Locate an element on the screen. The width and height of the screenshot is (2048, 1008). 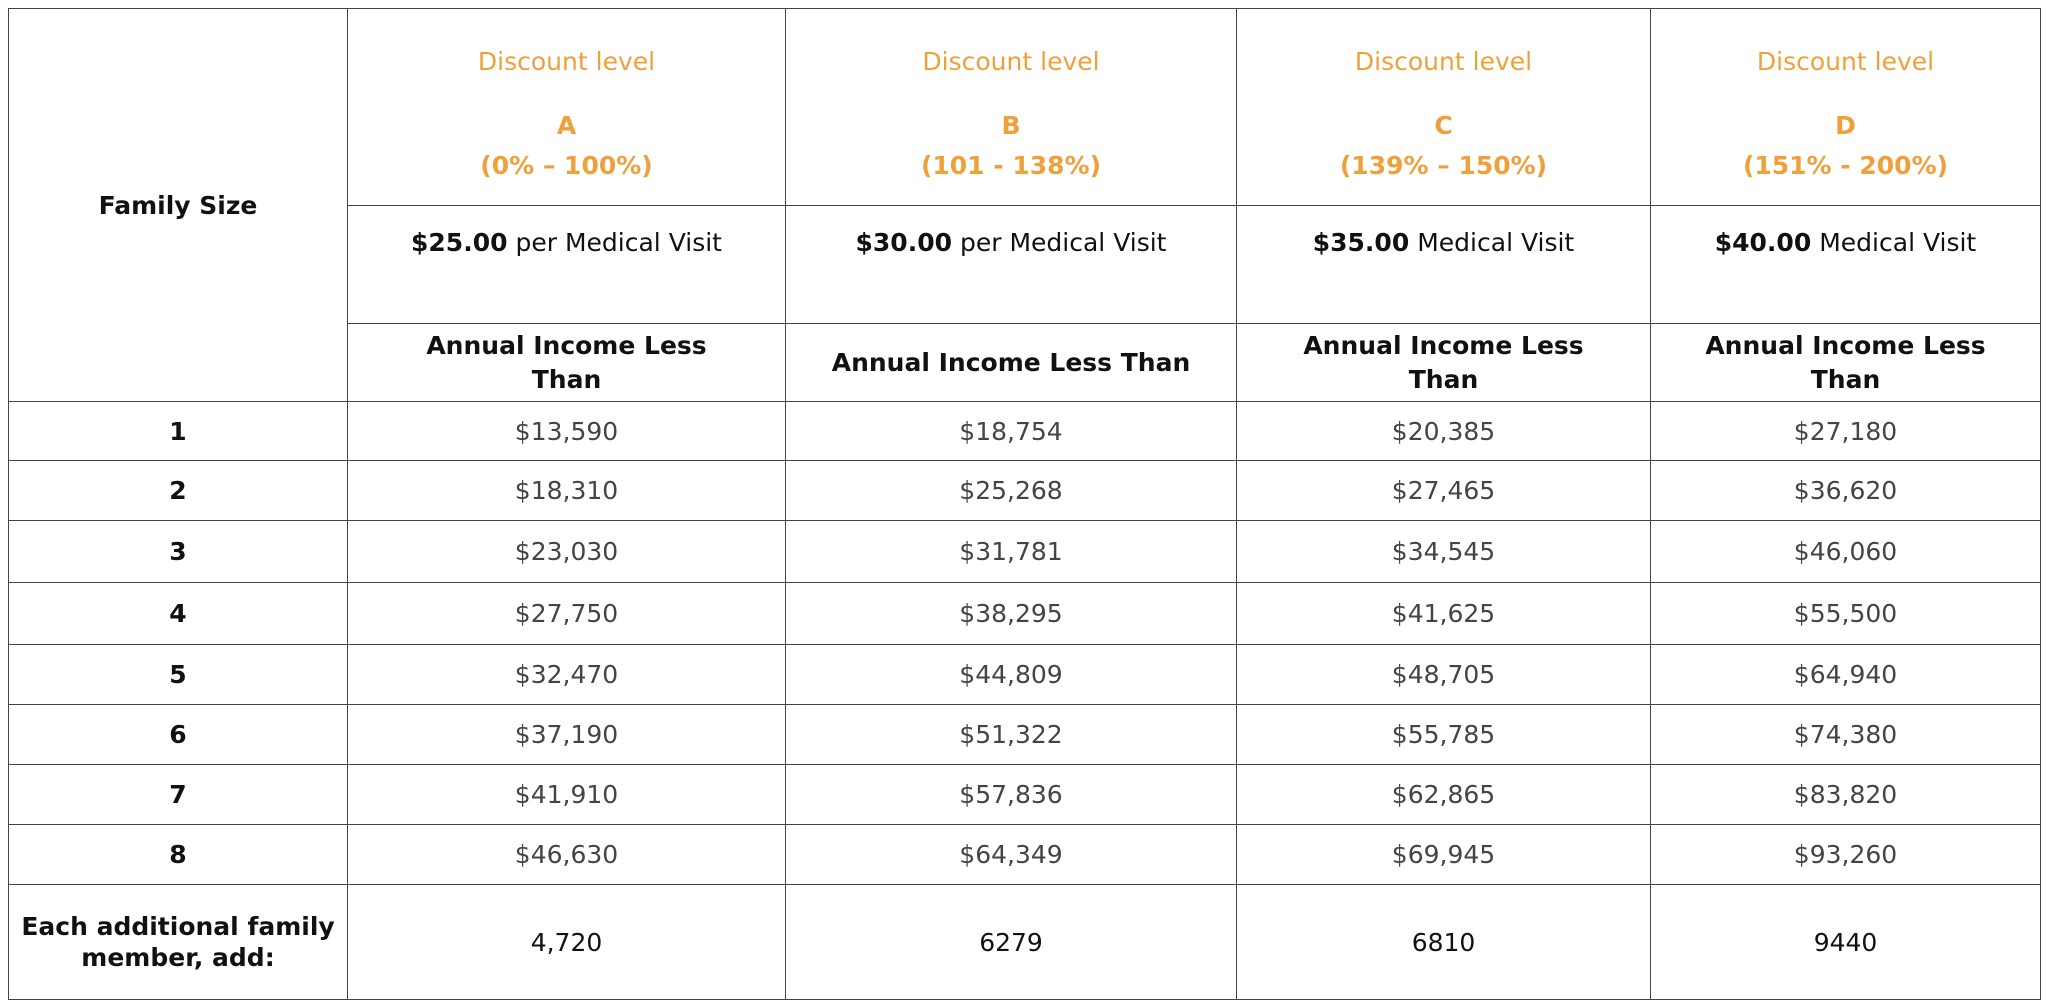
data-row: 1 $13,590 $18,754 $20,385 $27,180 is located at coordinates (1024, 431).